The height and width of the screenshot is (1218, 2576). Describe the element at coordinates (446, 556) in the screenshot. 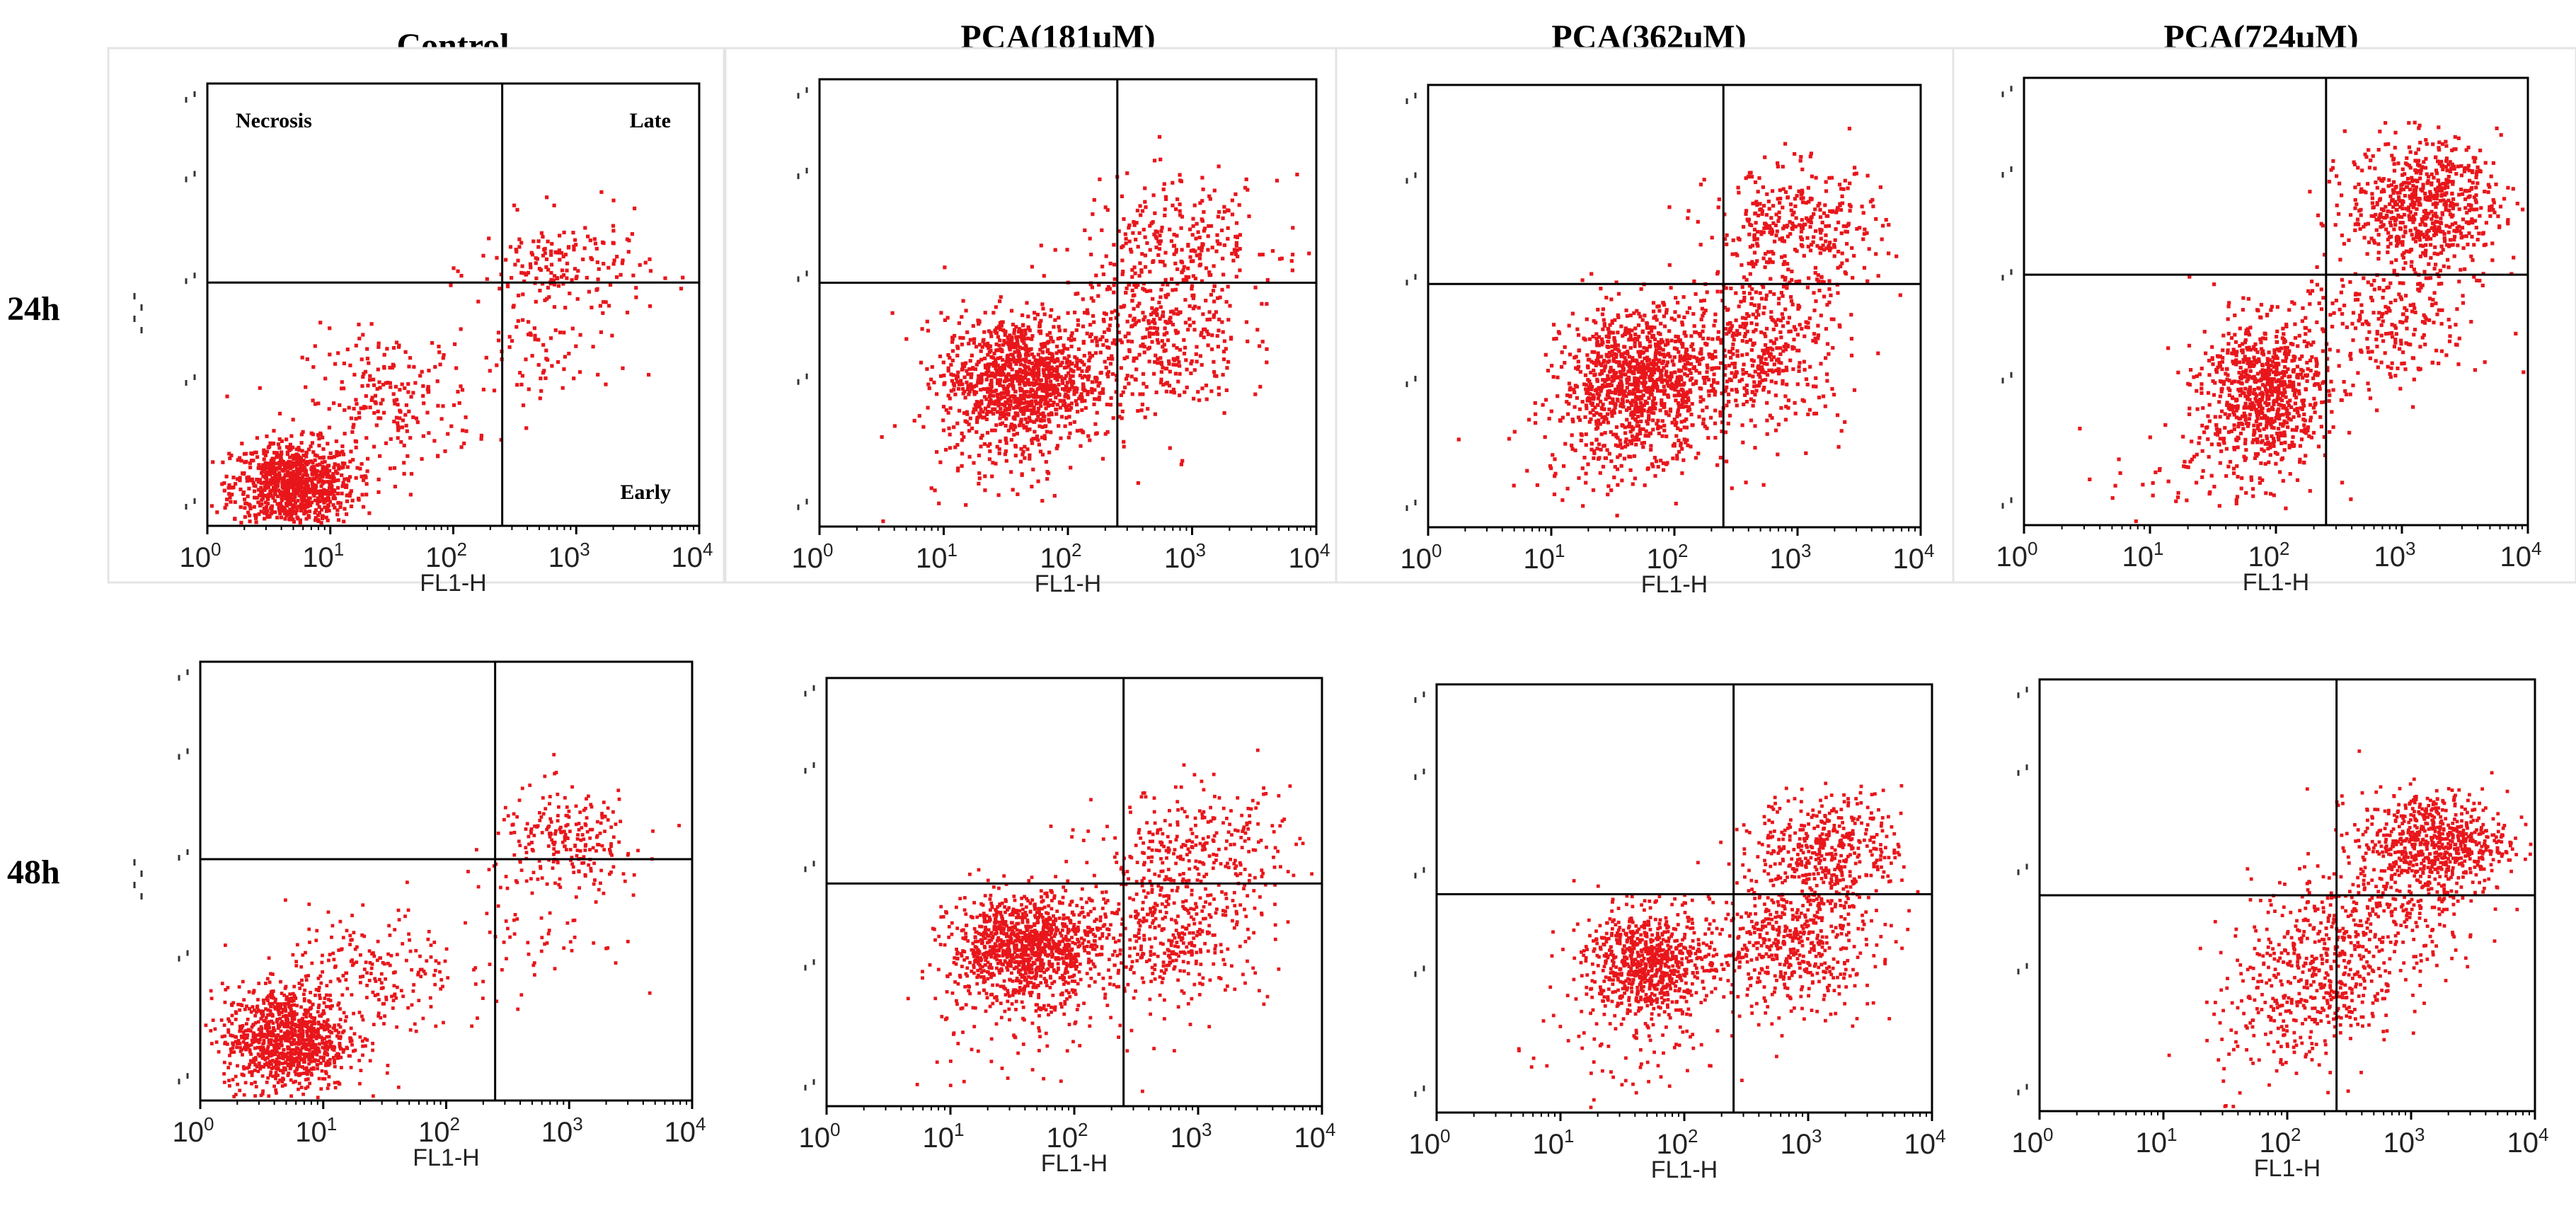

I see `x-tick-label: 102` at that location.